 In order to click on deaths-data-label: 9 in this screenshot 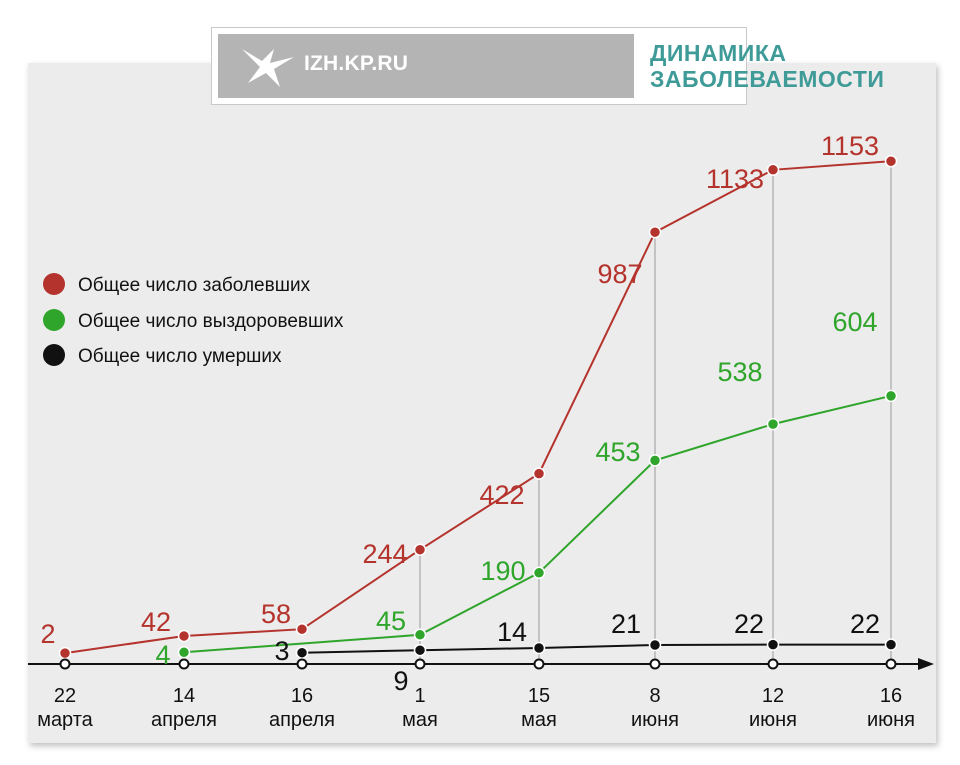, I will do `click(400, 681)`.